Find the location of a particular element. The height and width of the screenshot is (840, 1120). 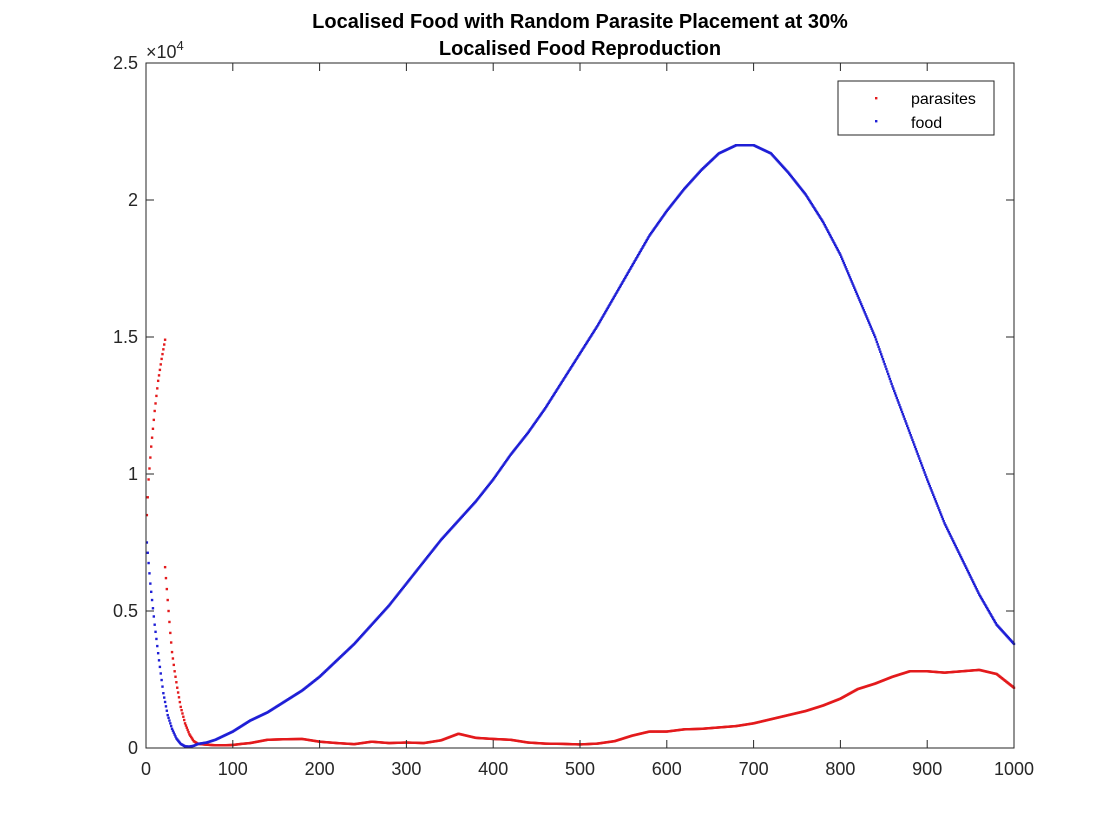

x-tick-label: 300 is located at coordinates (406, 769).